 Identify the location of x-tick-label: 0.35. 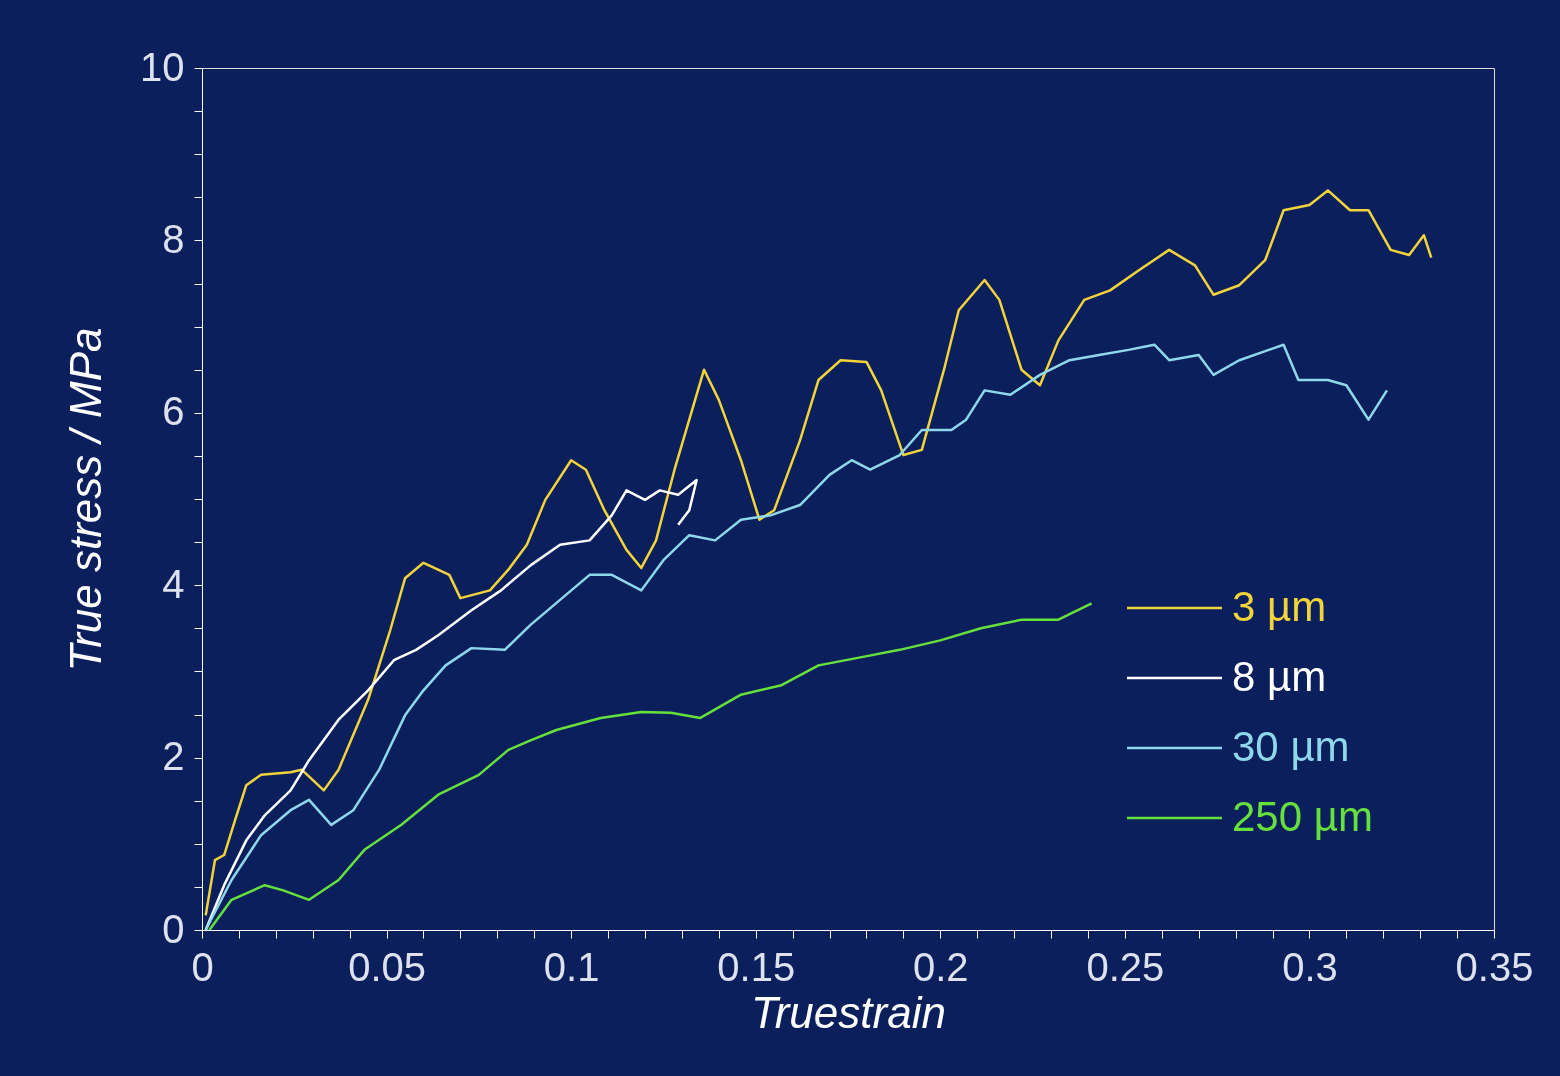
(1494, 966).